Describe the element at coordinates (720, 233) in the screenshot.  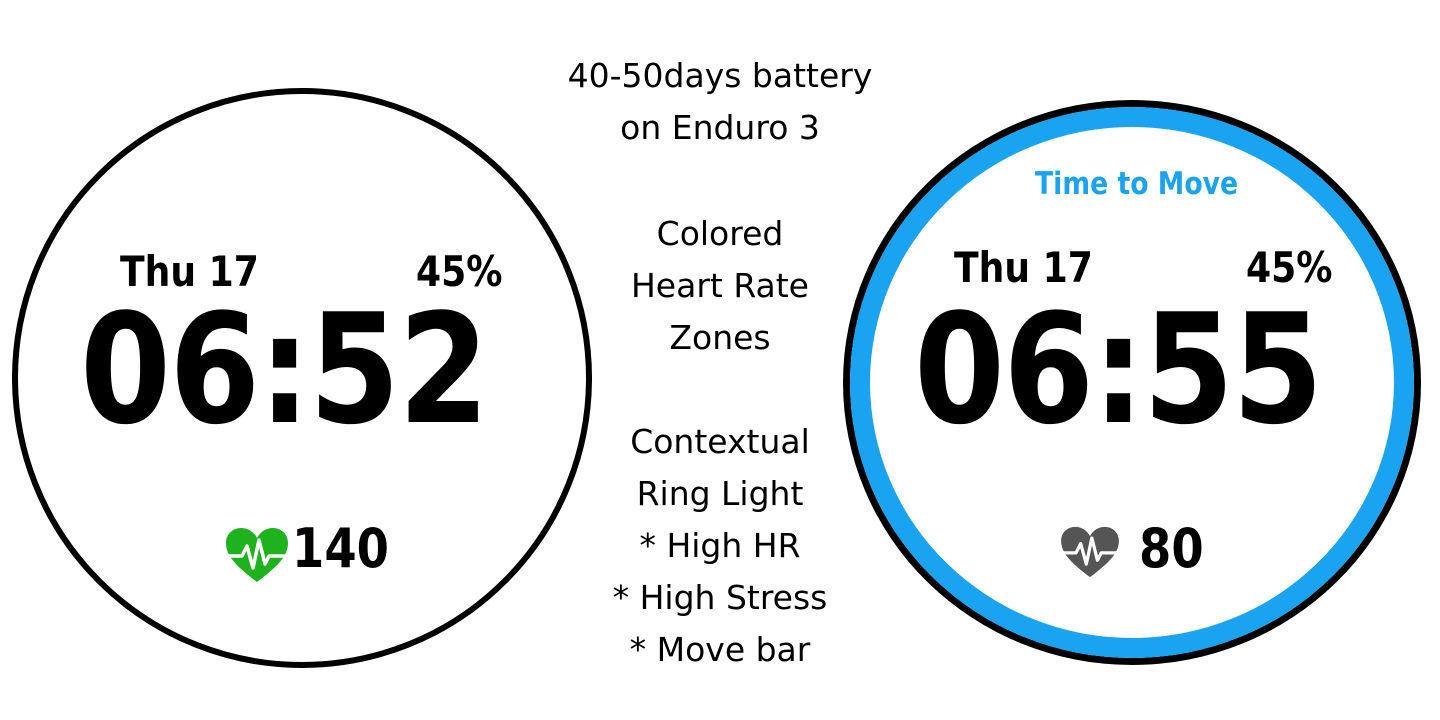
I see `caption-line: Colored` at that location.